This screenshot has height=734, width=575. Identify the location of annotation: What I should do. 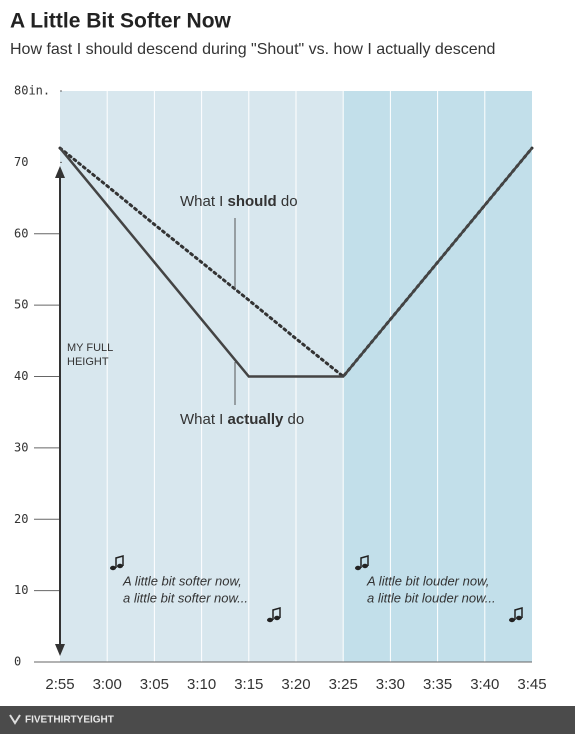
(239, 201).